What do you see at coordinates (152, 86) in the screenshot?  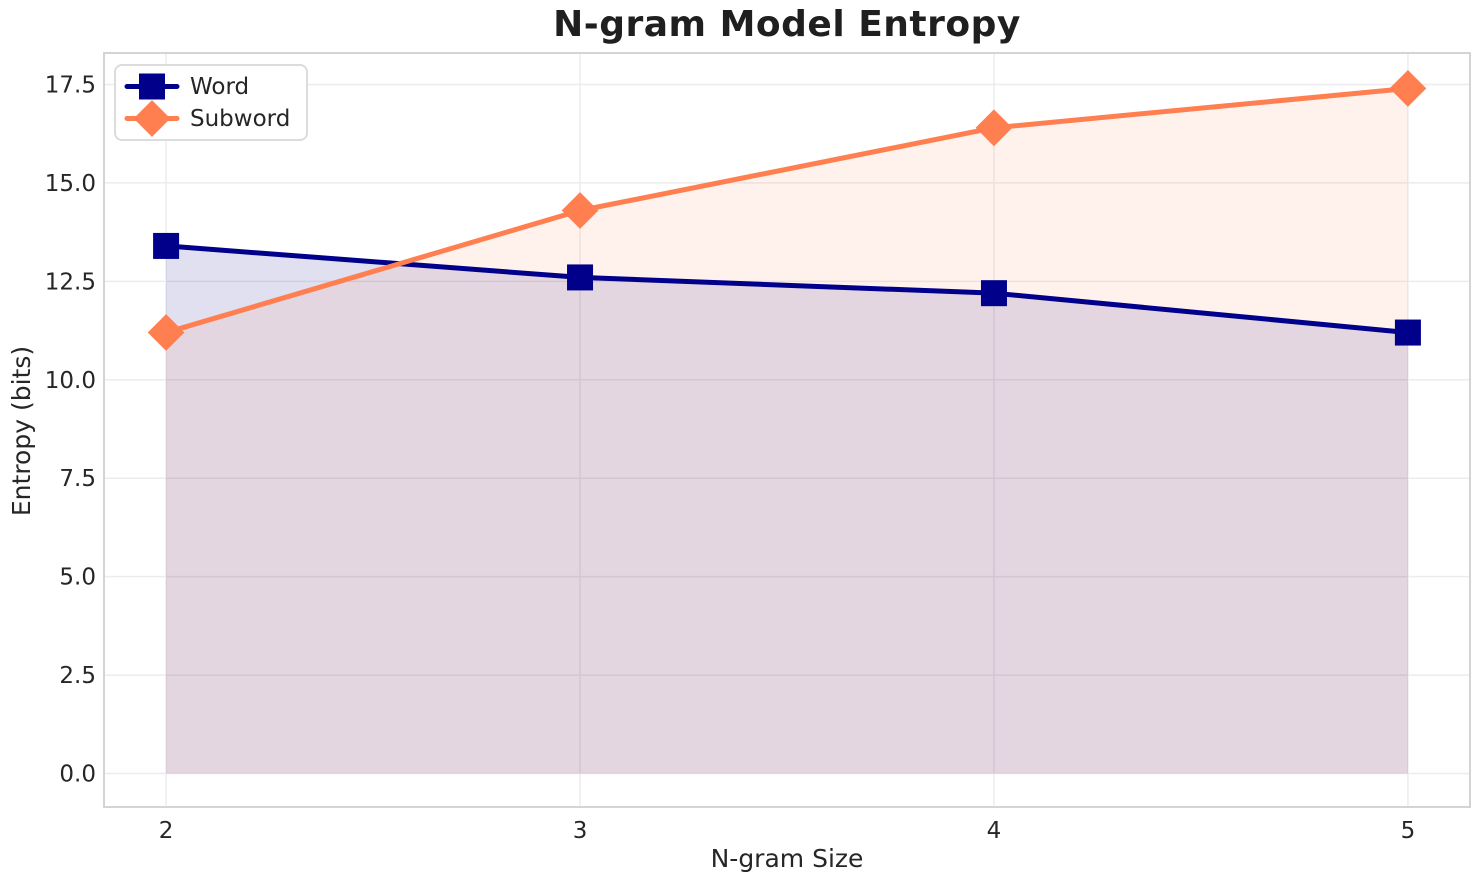 I see `word-square-marker-icon` at bounding box center [152, 86].